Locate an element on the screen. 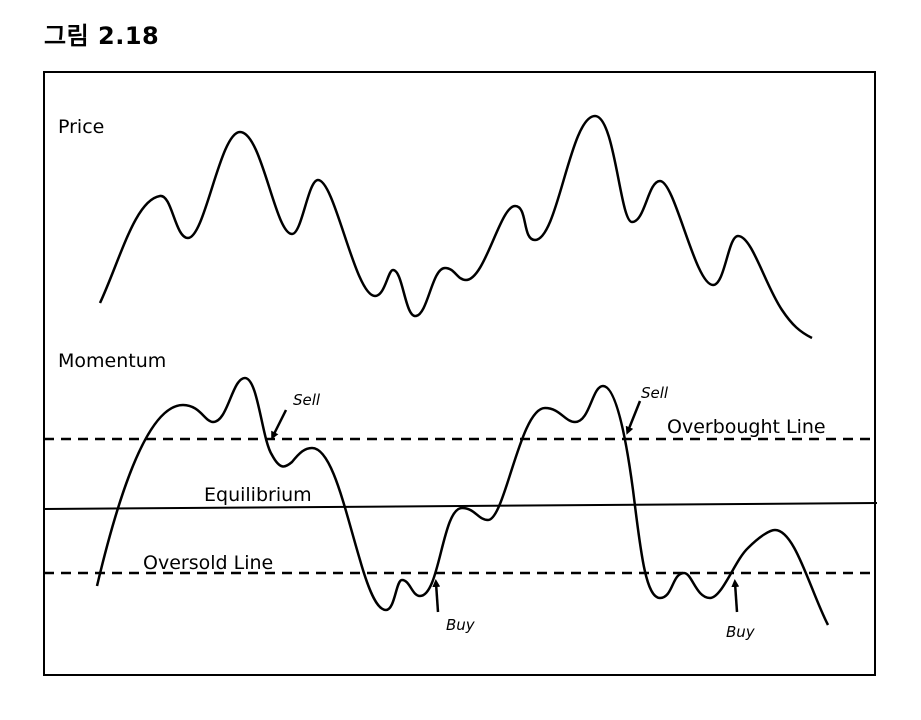 This screenshot has width=921, height=720. buy-label-2: Buy is located at coordinates (741, 632).